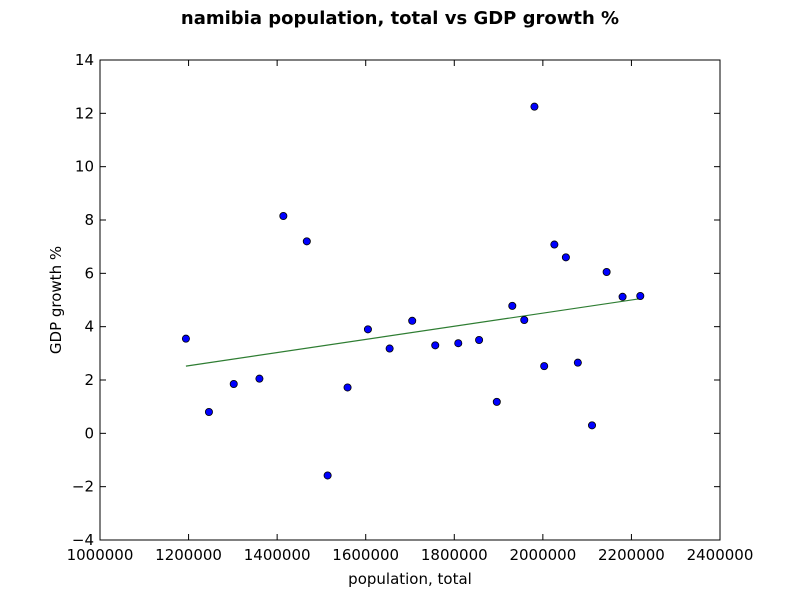  Describe the element at coordinates (56, 300) in the screenshot. I see `y-axis-label: GDP growth %` at that location.